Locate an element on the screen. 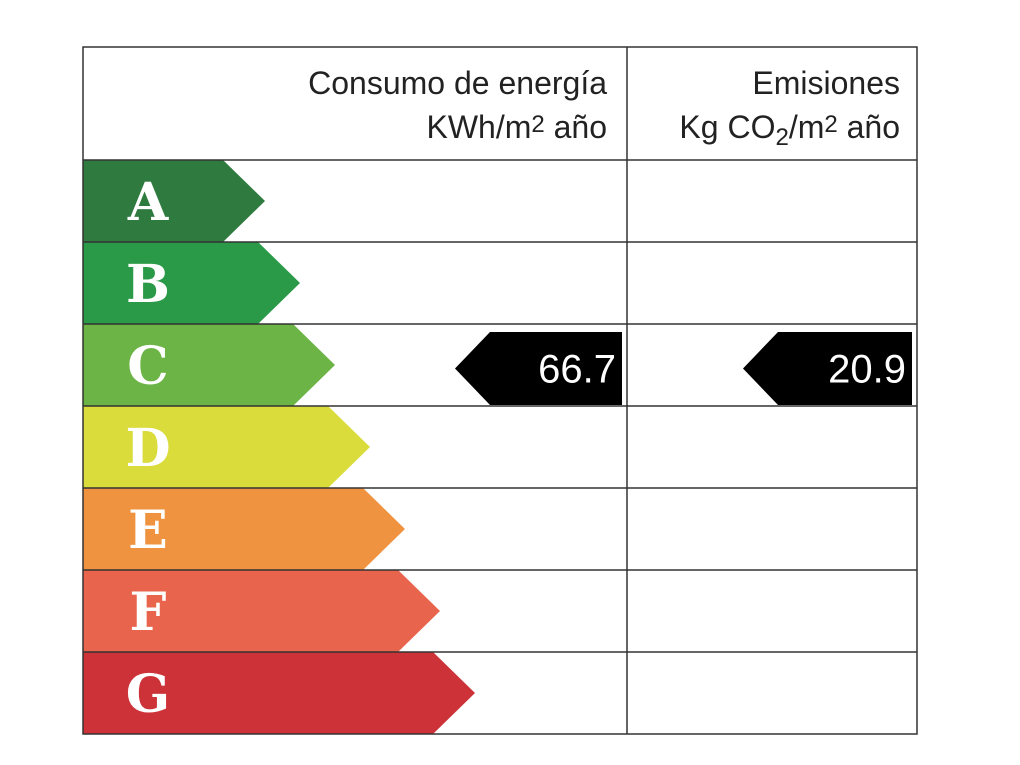  class-letter: A is located at coordinates (148, 202).